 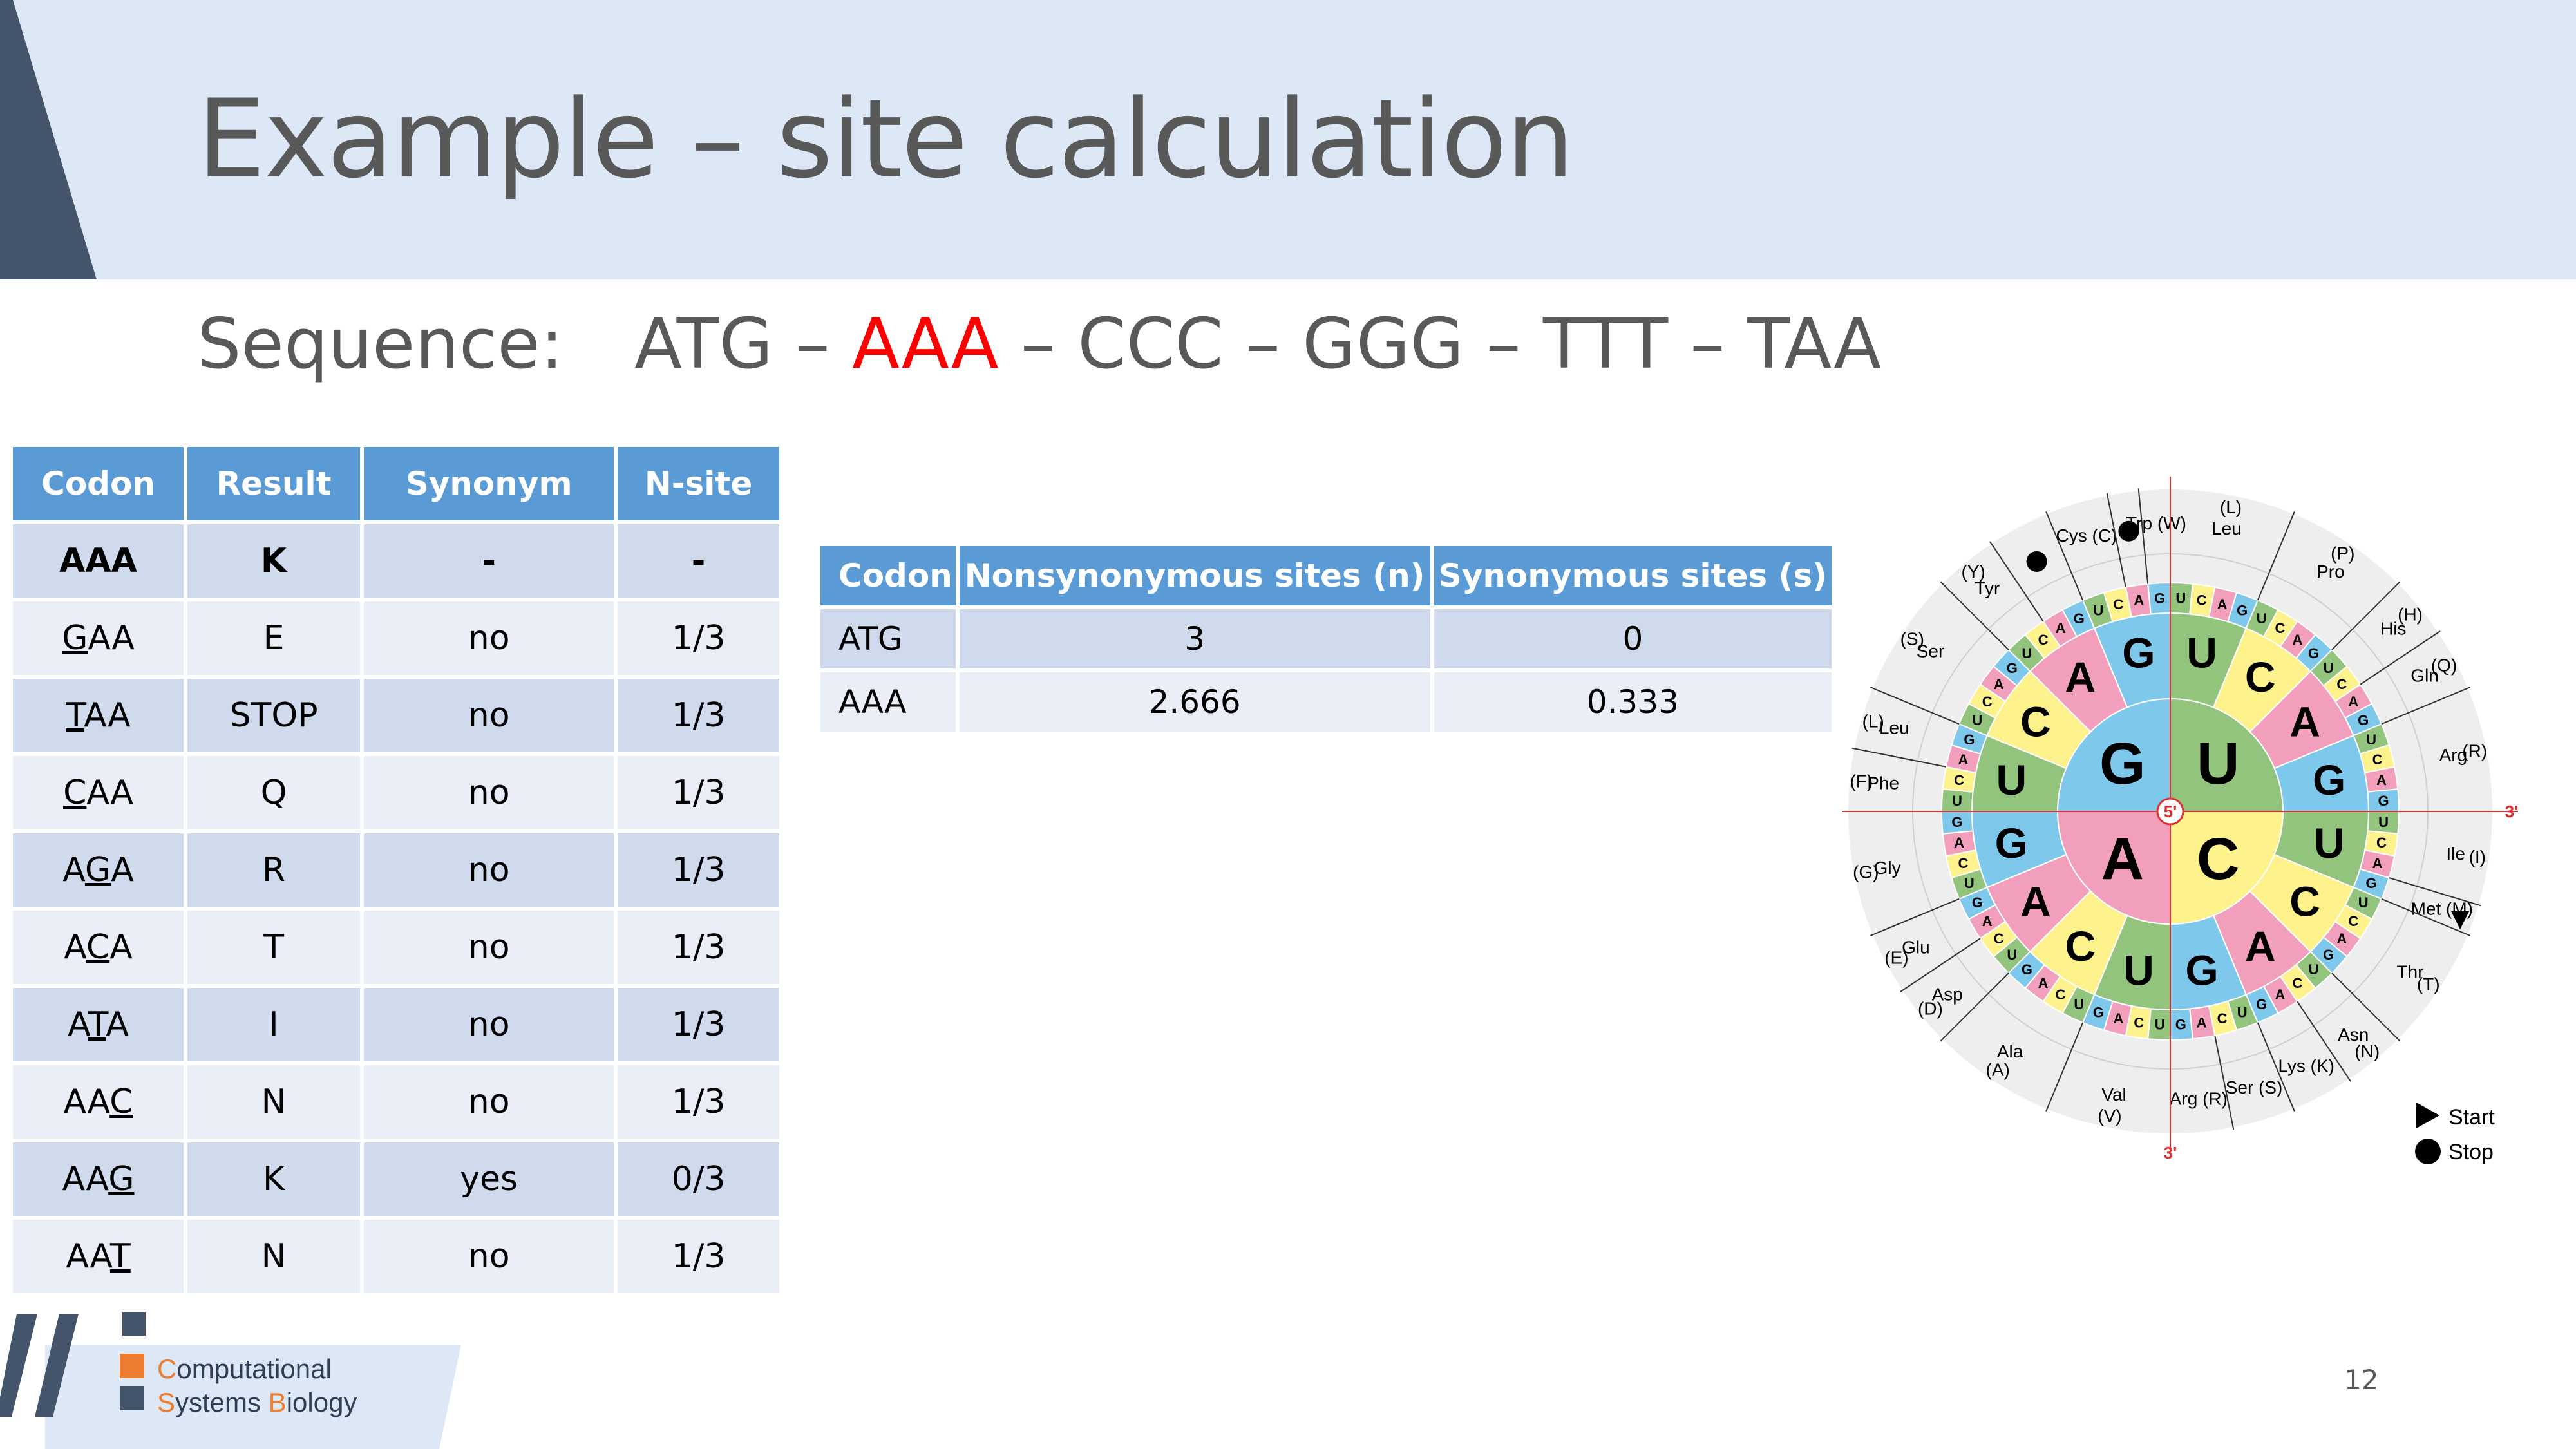 What do you see at coordinates (888, 638) in the screenshot?
I see `cell-codon: ATG` at bounding box center [888, 638].